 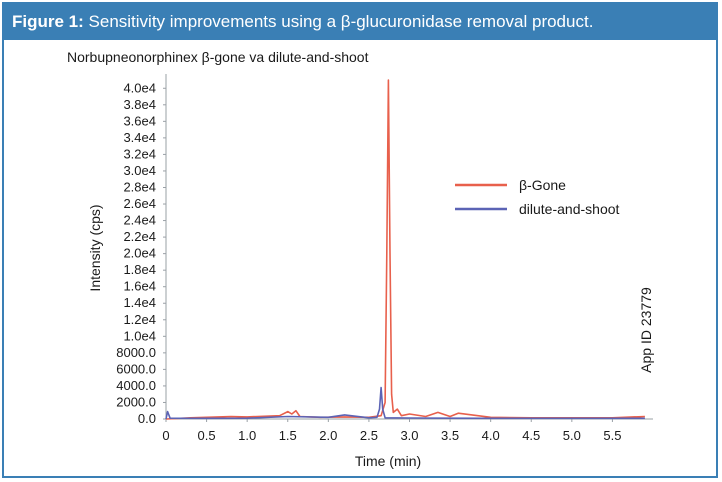 I want to click on x-tick-label: 2.5, so click(x=369, y=435).